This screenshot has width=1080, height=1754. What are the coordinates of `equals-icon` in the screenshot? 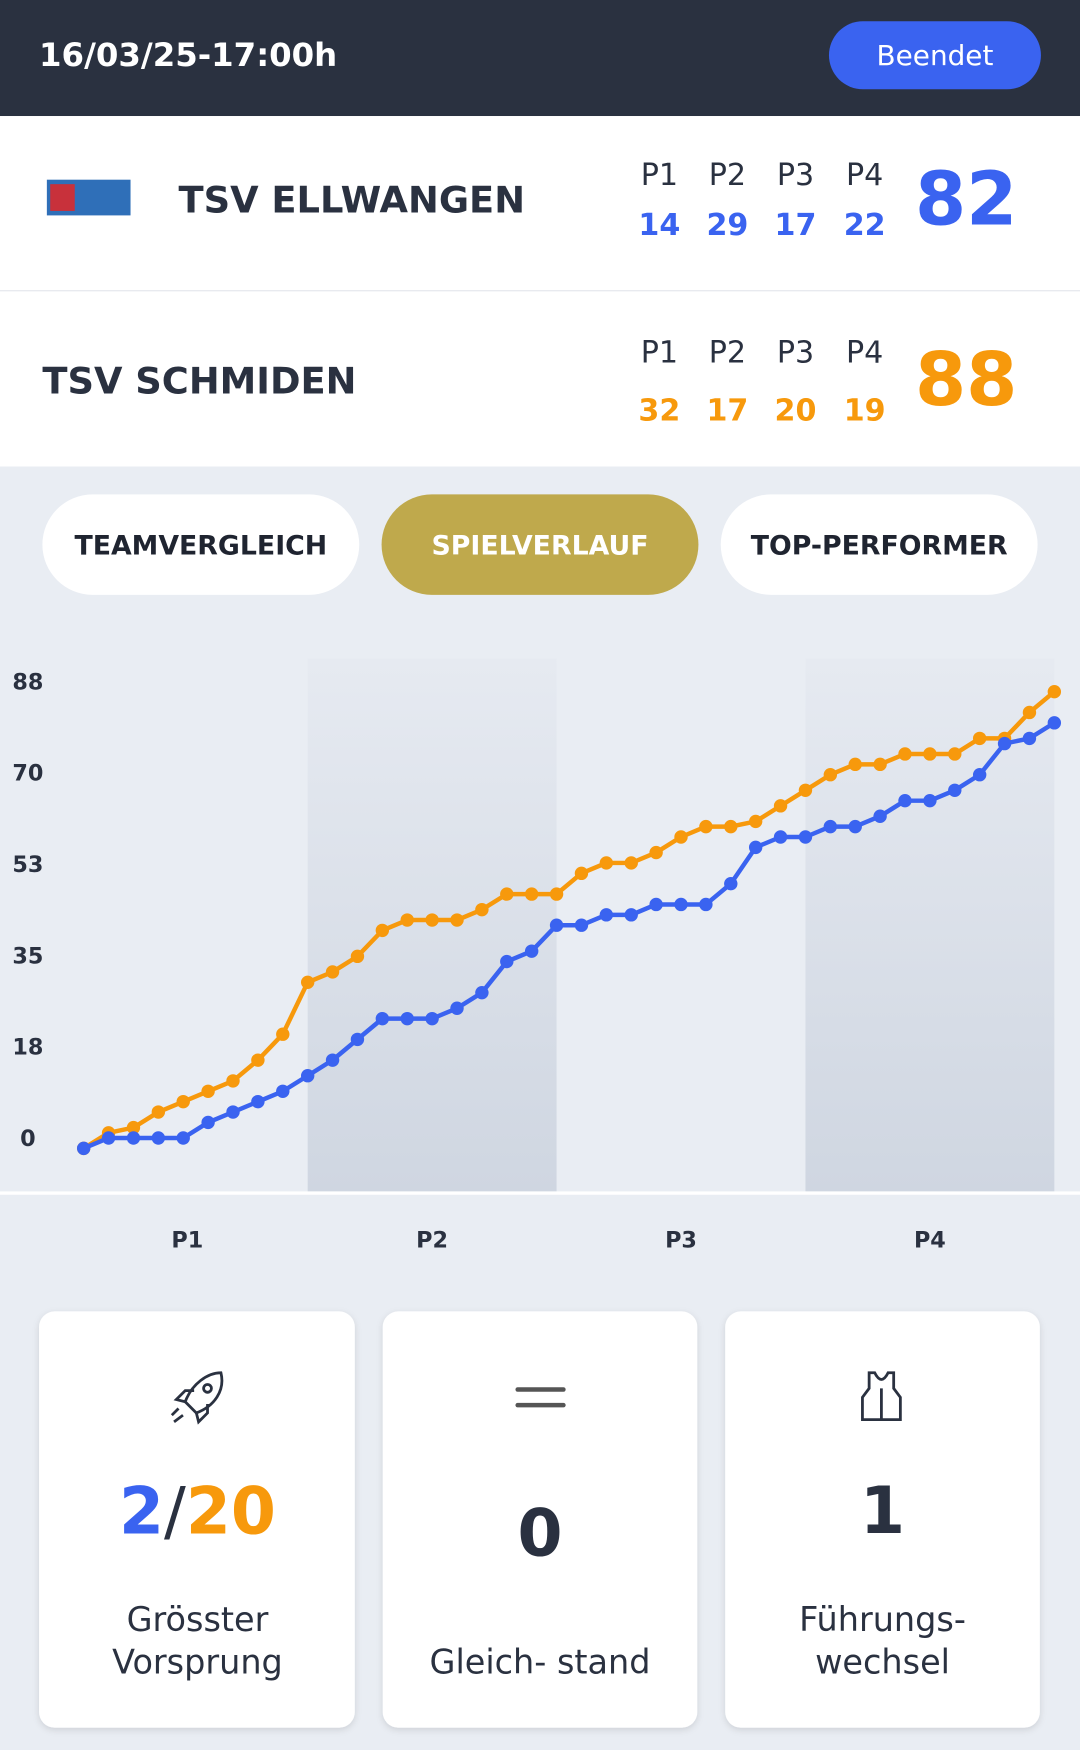 It's located at (540, 1397).